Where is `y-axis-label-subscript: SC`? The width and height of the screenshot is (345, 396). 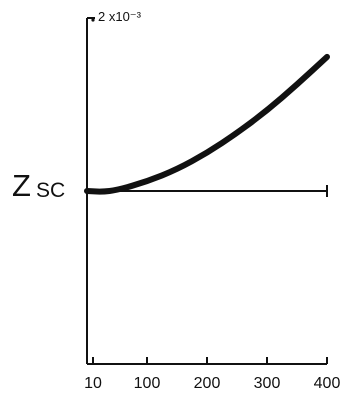 y-axis-label-subscript: SC is located at coordinates (50, 190).